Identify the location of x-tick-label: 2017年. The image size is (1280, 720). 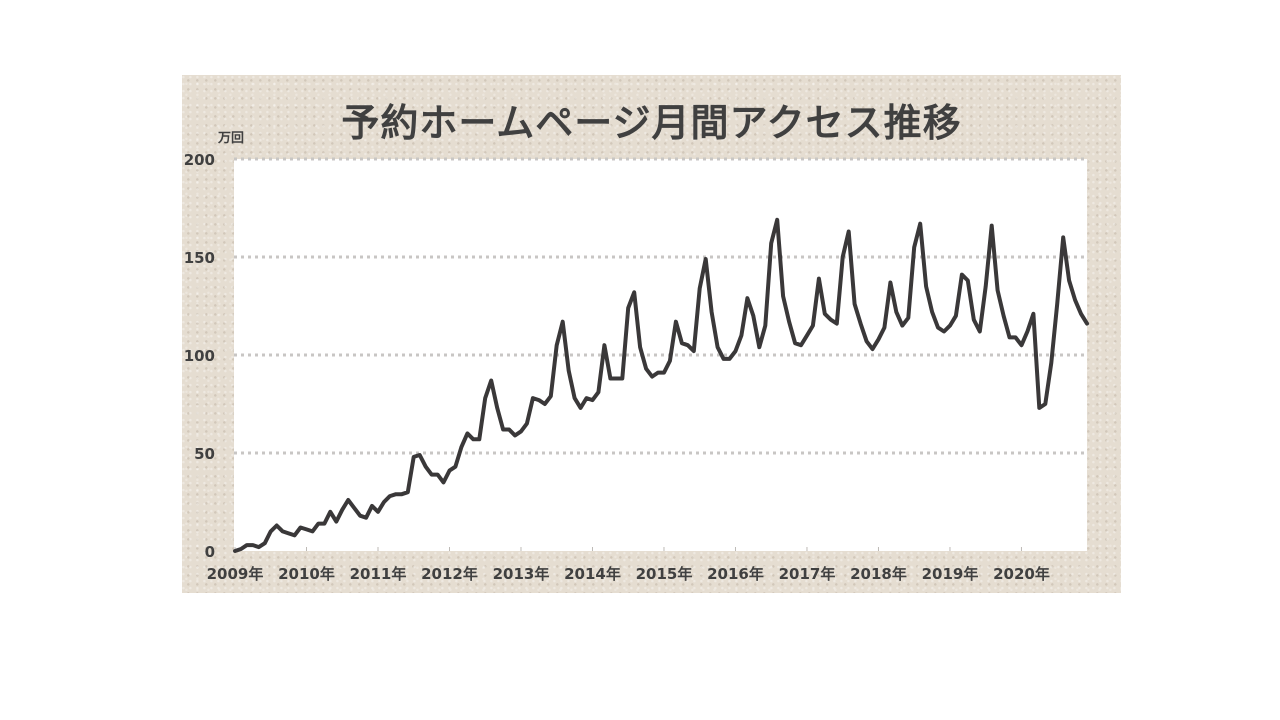
(807, 574).